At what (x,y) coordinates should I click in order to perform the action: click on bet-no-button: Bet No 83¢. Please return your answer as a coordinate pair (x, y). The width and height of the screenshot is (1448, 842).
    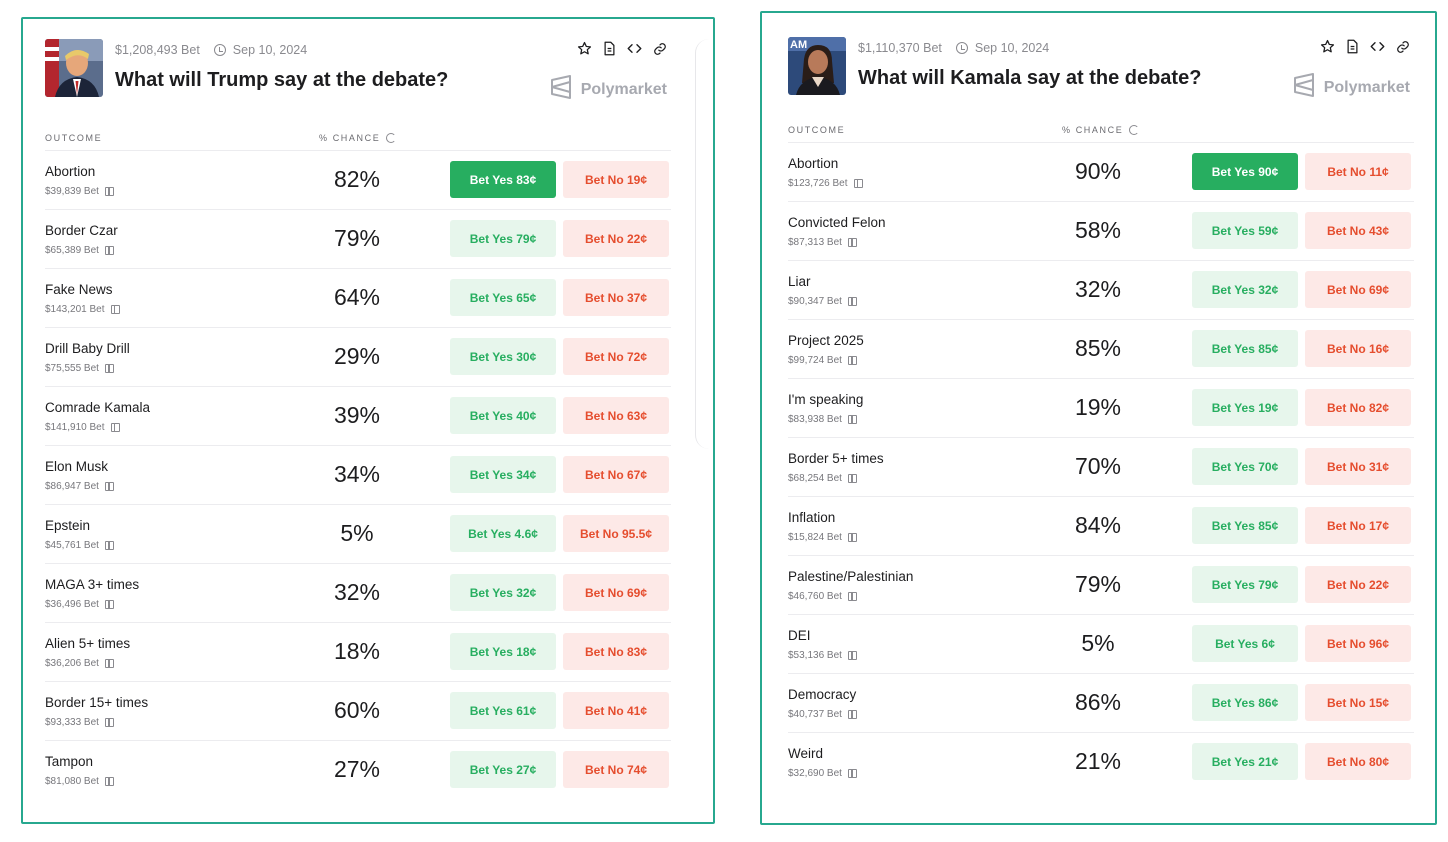
    Looking at the image, I should click on (616, 651).